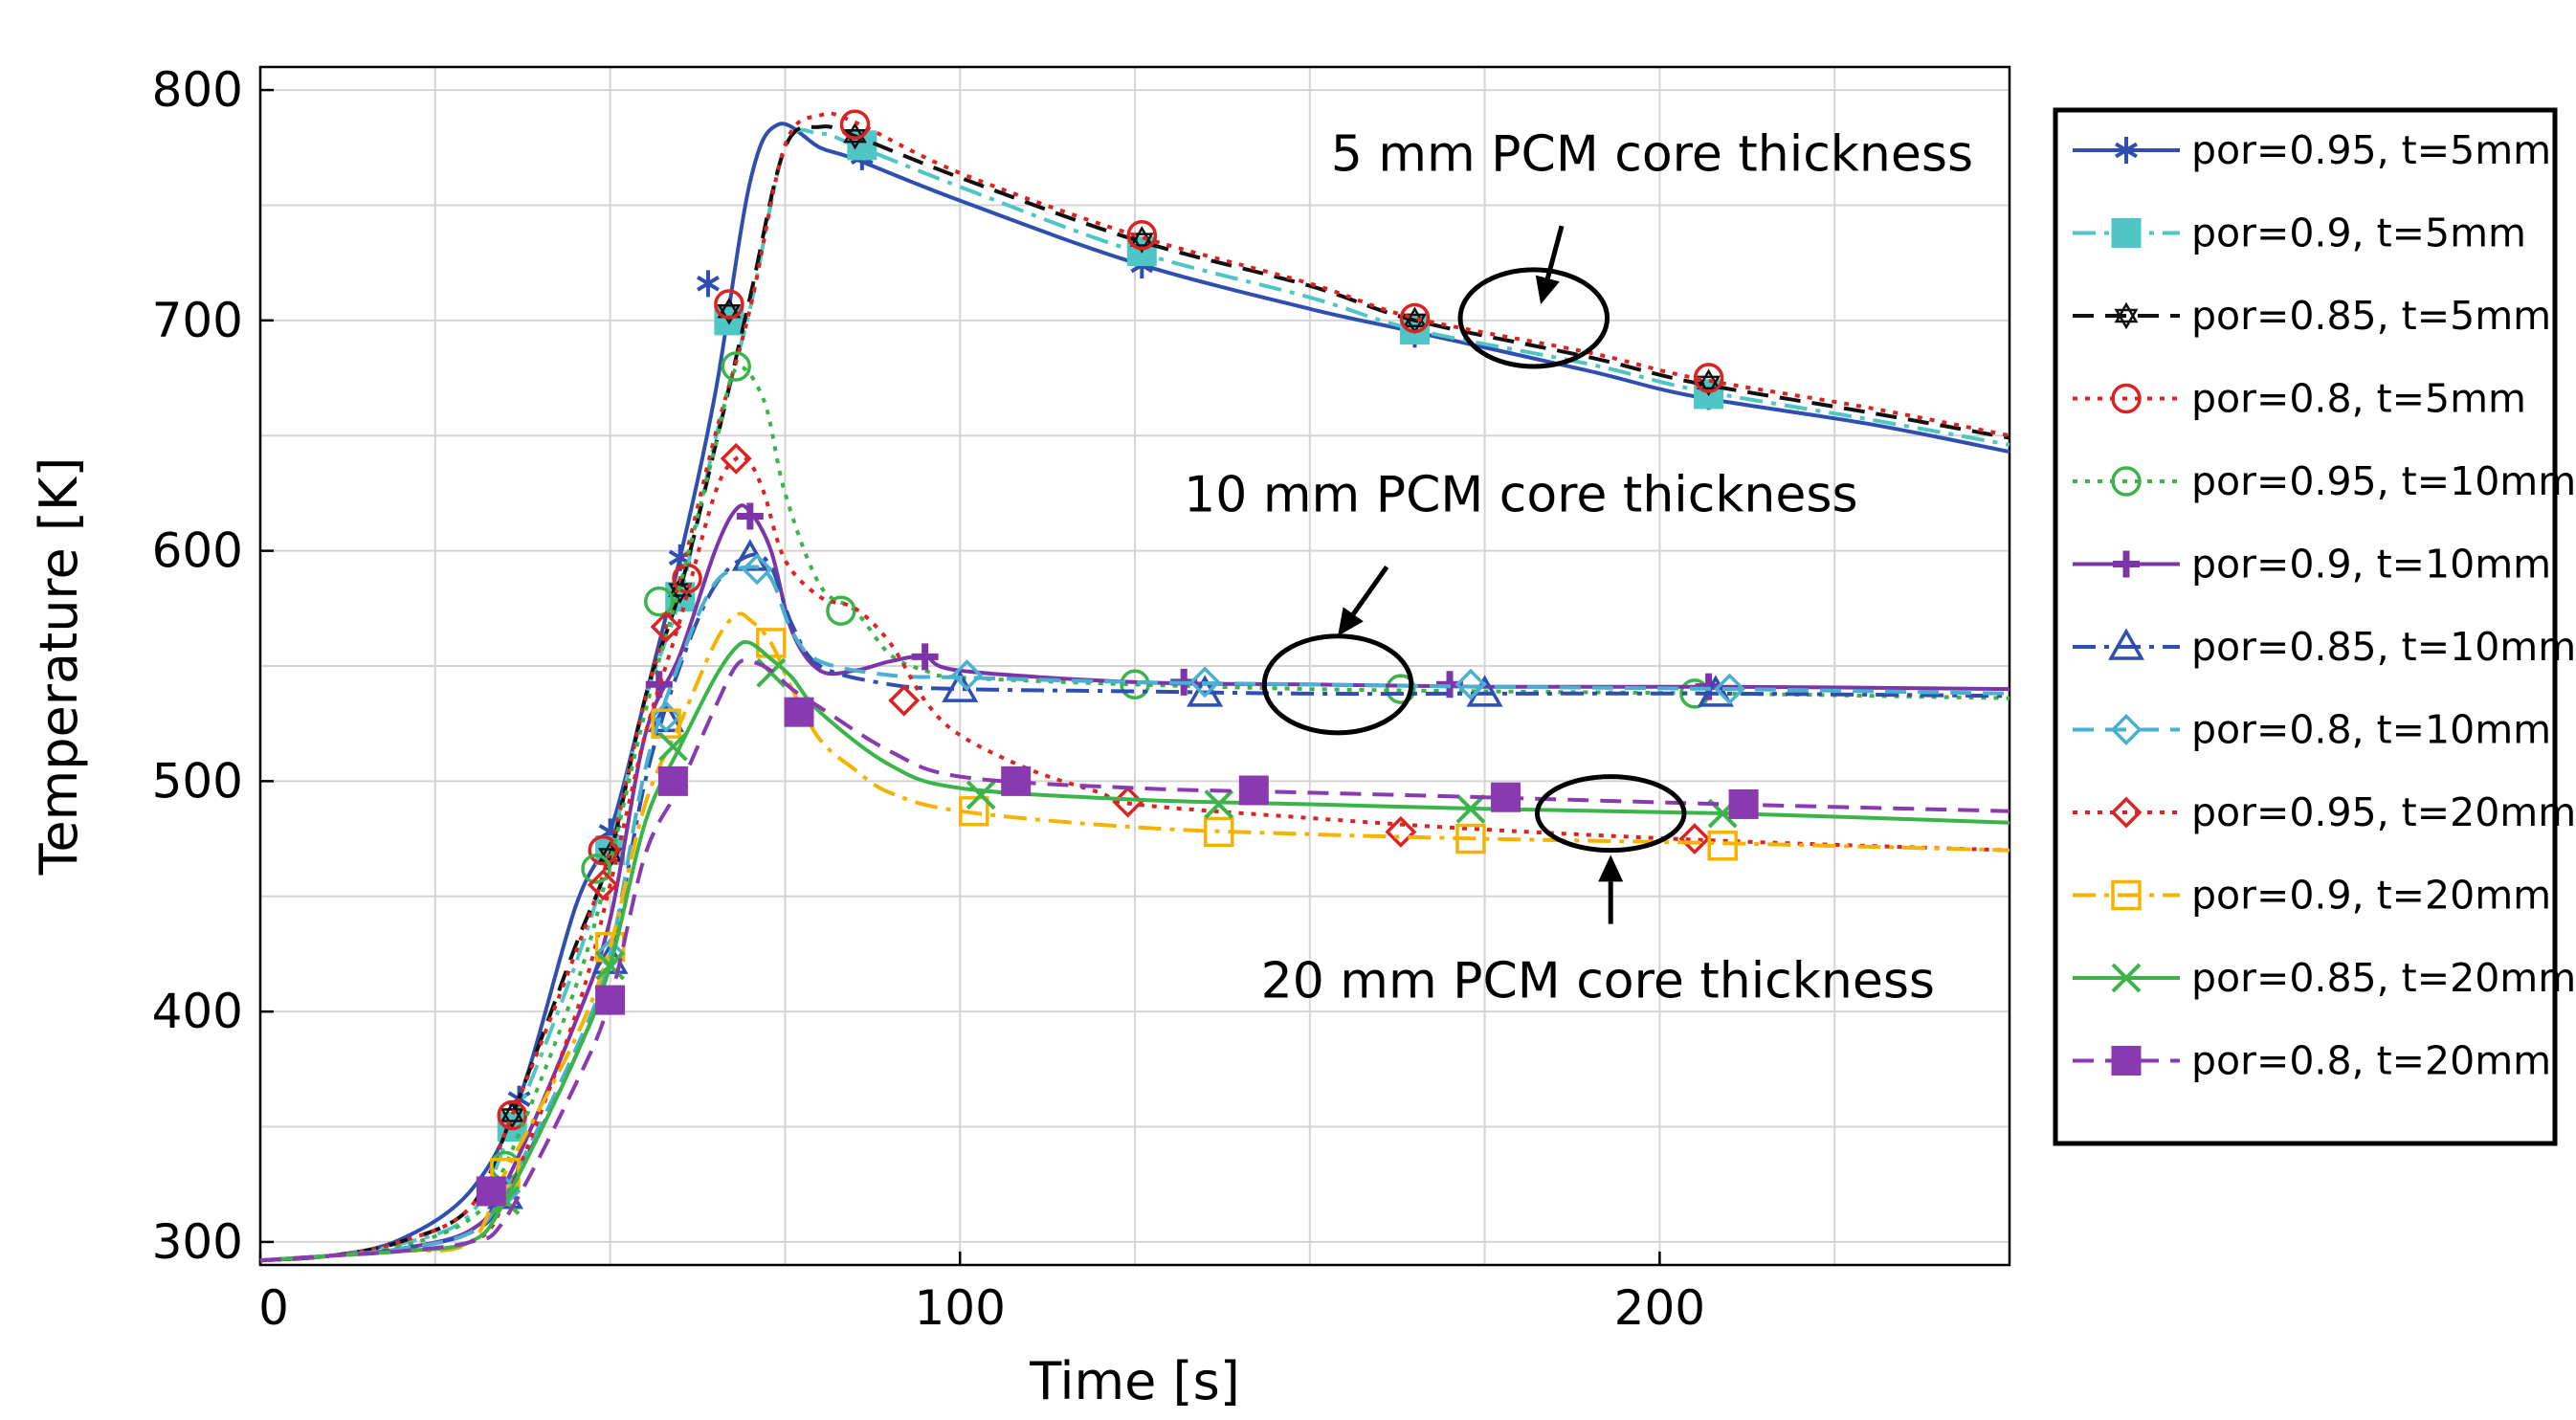 The height and width of the screenshot is (1420, 2576). Describe the element at coordinates (197, 320) in the screenshot. I see `y-tick-label: 700` at that location.